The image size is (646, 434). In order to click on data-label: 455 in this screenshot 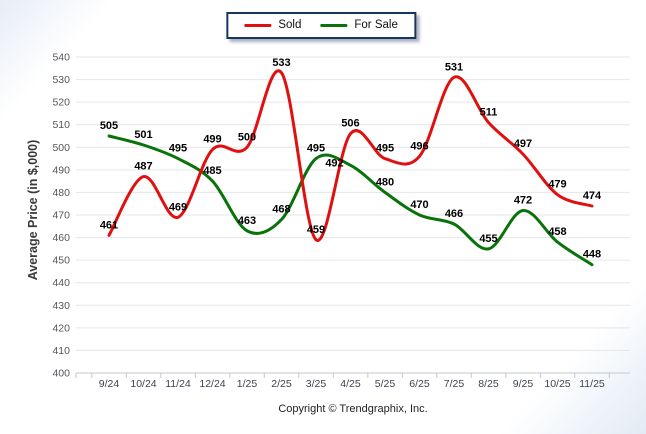, I will do `click(488, 239)`.